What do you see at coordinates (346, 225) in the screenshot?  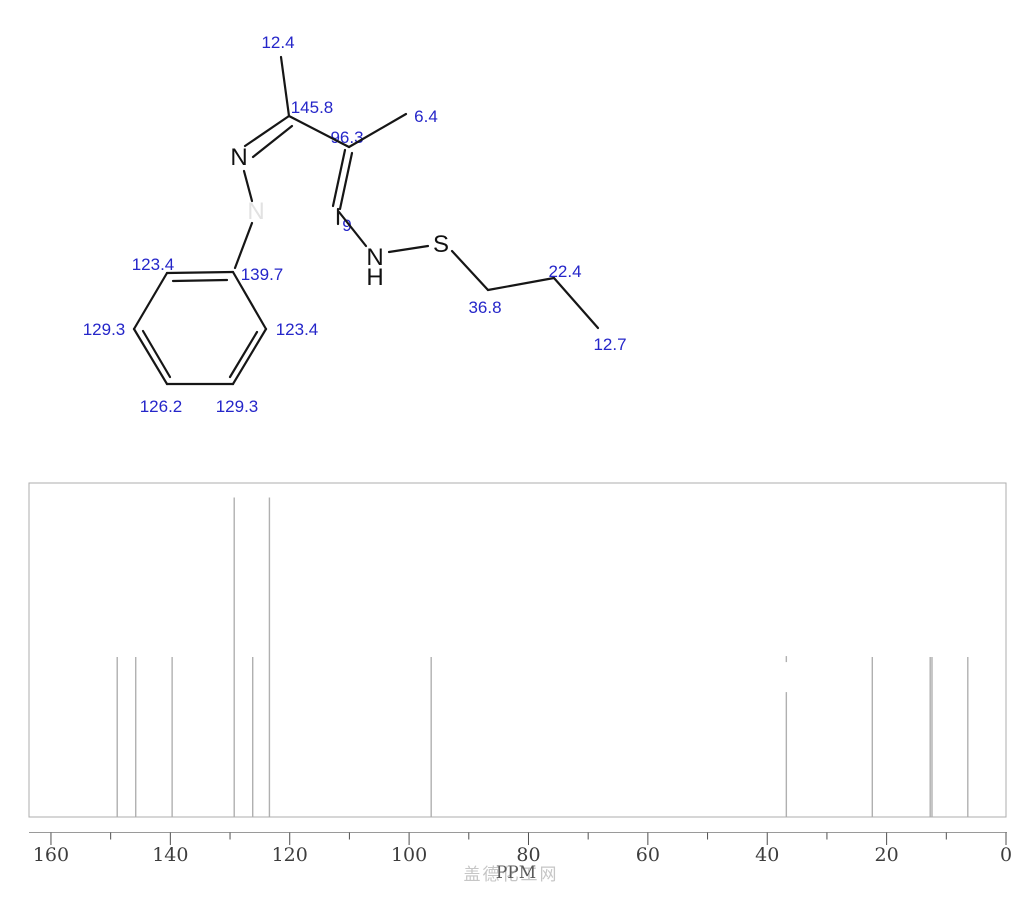 I see `shift-label-9: 9` at bounding box center [346, 225].